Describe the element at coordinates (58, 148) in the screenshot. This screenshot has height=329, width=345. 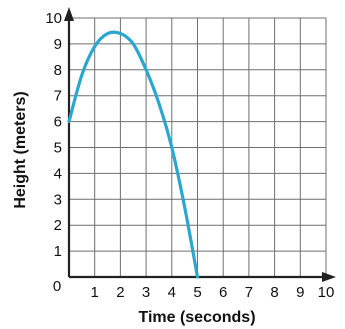
I see `y-tick-label-5: 5` at that location.